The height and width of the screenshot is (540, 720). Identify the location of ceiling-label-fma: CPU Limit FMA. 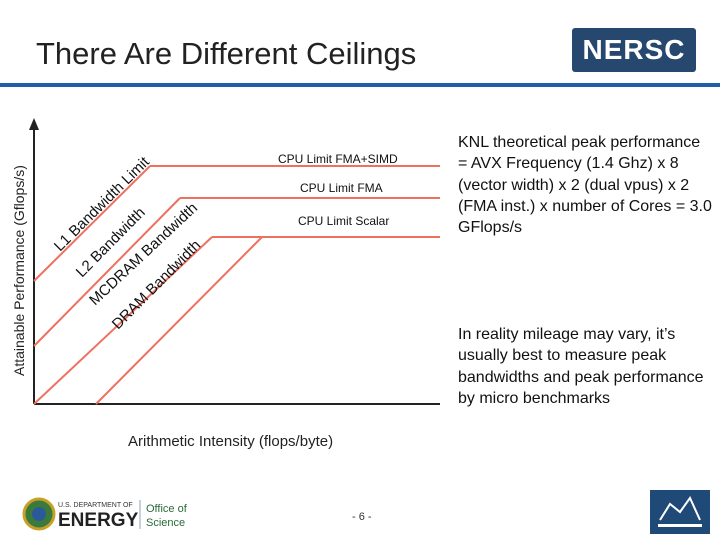
(341, 188).